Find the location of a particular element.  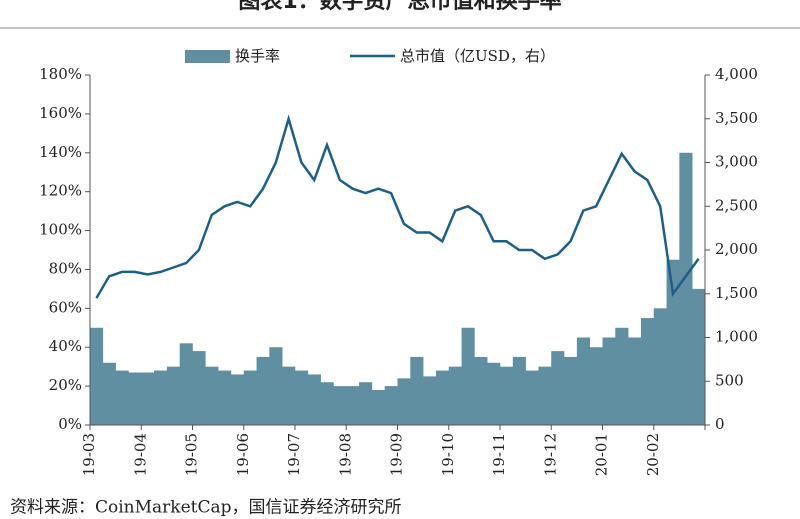

y-tick-label: 40% is located at coordinates (65, 346).